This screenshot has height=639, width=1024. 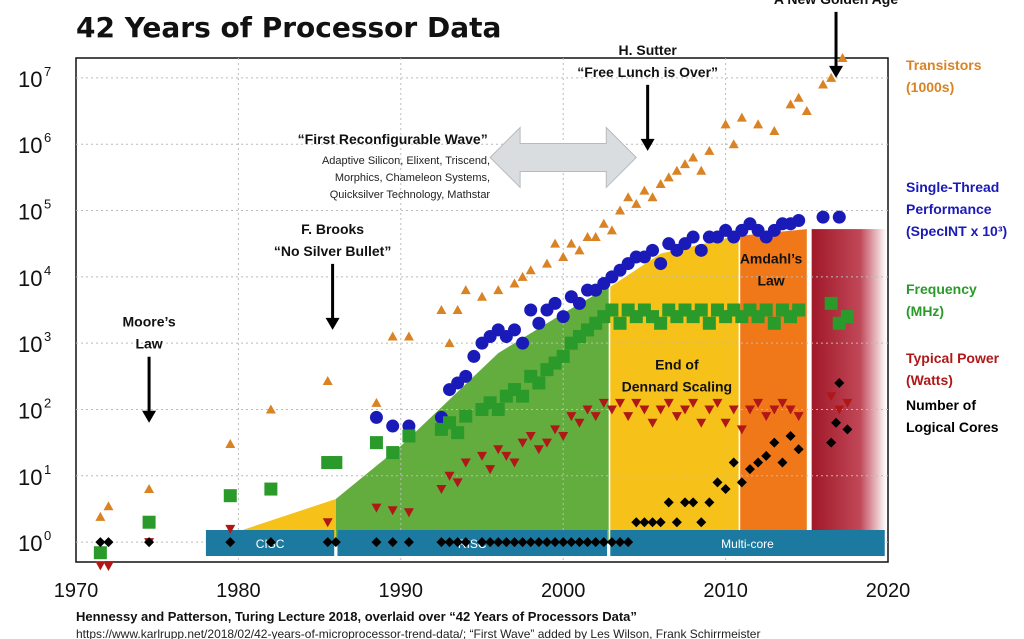 What do you see at coordinates (770, 281) in the screenshot?
I see `annotation-text: Law` at bounding box center [770, 281].